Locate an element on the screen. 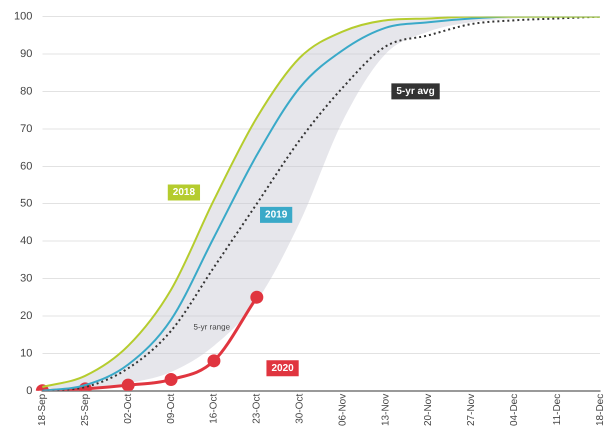 This screenshot has height=435, width=616. y-tick-label: 60 is located at coordinates (26, 166).